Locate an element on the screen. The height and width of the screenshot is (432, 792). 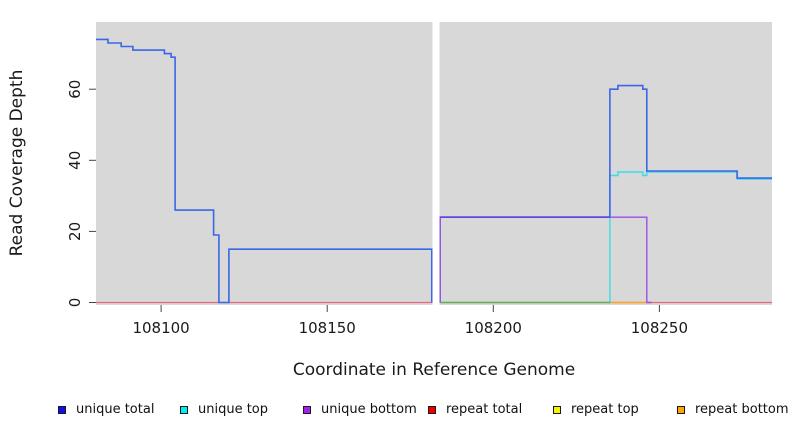
legend-label: repeat total is located at coordinates (484, 409).